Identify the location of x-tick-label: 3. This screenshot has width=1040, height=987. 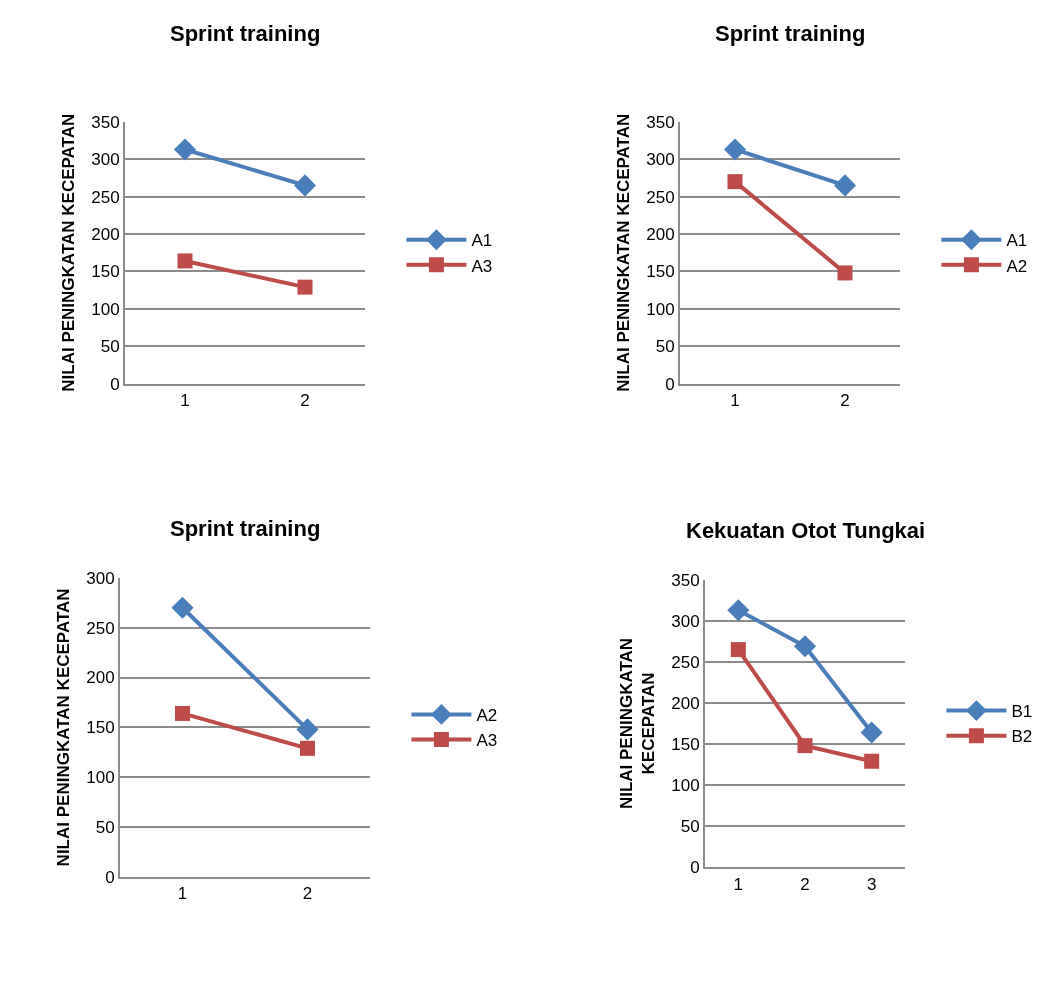
(871, 884).